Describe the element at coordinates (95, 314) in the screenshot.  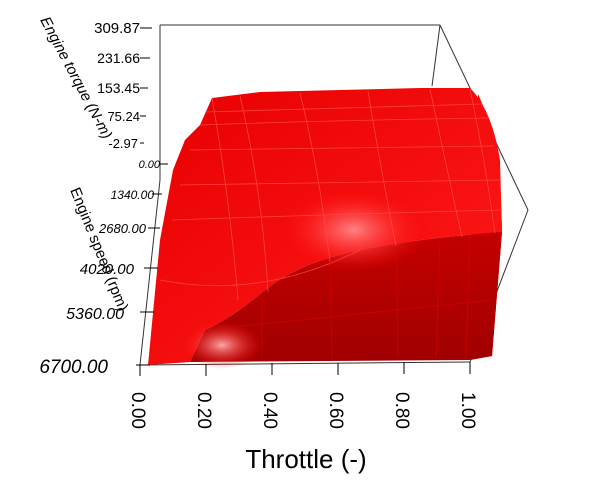
I see `y-tick-label: 5360.00` at that location.